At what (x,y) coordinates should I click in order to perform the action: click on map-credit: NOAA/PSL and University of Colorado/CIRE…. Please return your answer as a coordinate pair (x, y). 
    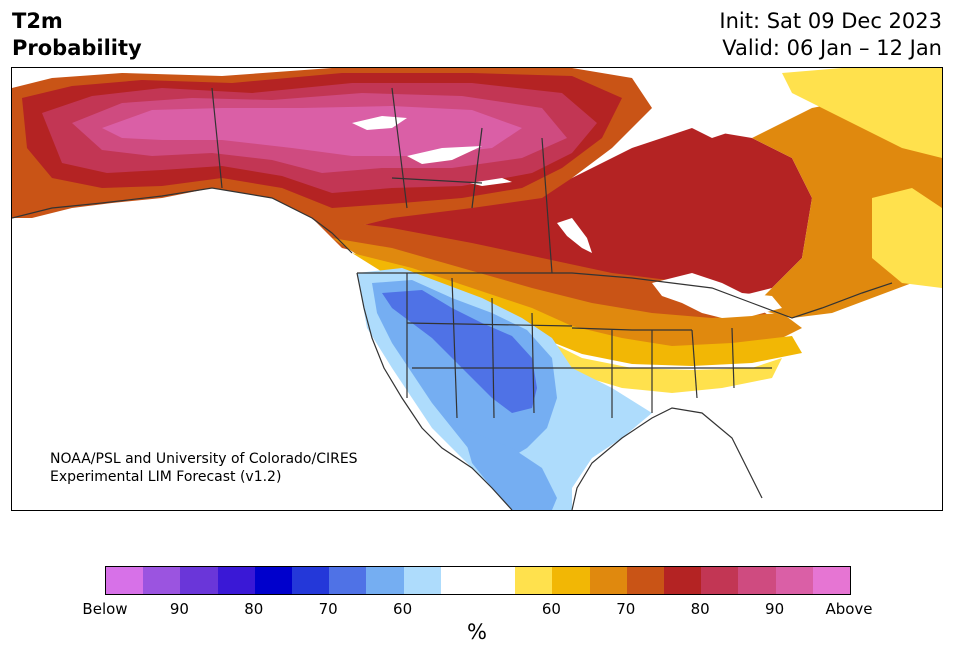
    Looking at the image, I should click on (204, 468).